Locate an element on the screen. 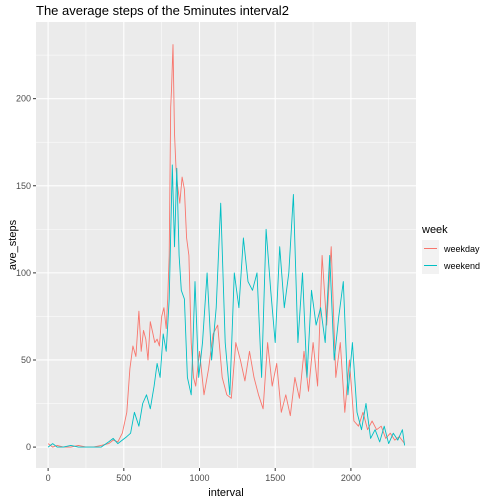 This screenshot has width=504, height=504. y-axis: 0 50 100 150 200 is located at coordinates (26, 273).